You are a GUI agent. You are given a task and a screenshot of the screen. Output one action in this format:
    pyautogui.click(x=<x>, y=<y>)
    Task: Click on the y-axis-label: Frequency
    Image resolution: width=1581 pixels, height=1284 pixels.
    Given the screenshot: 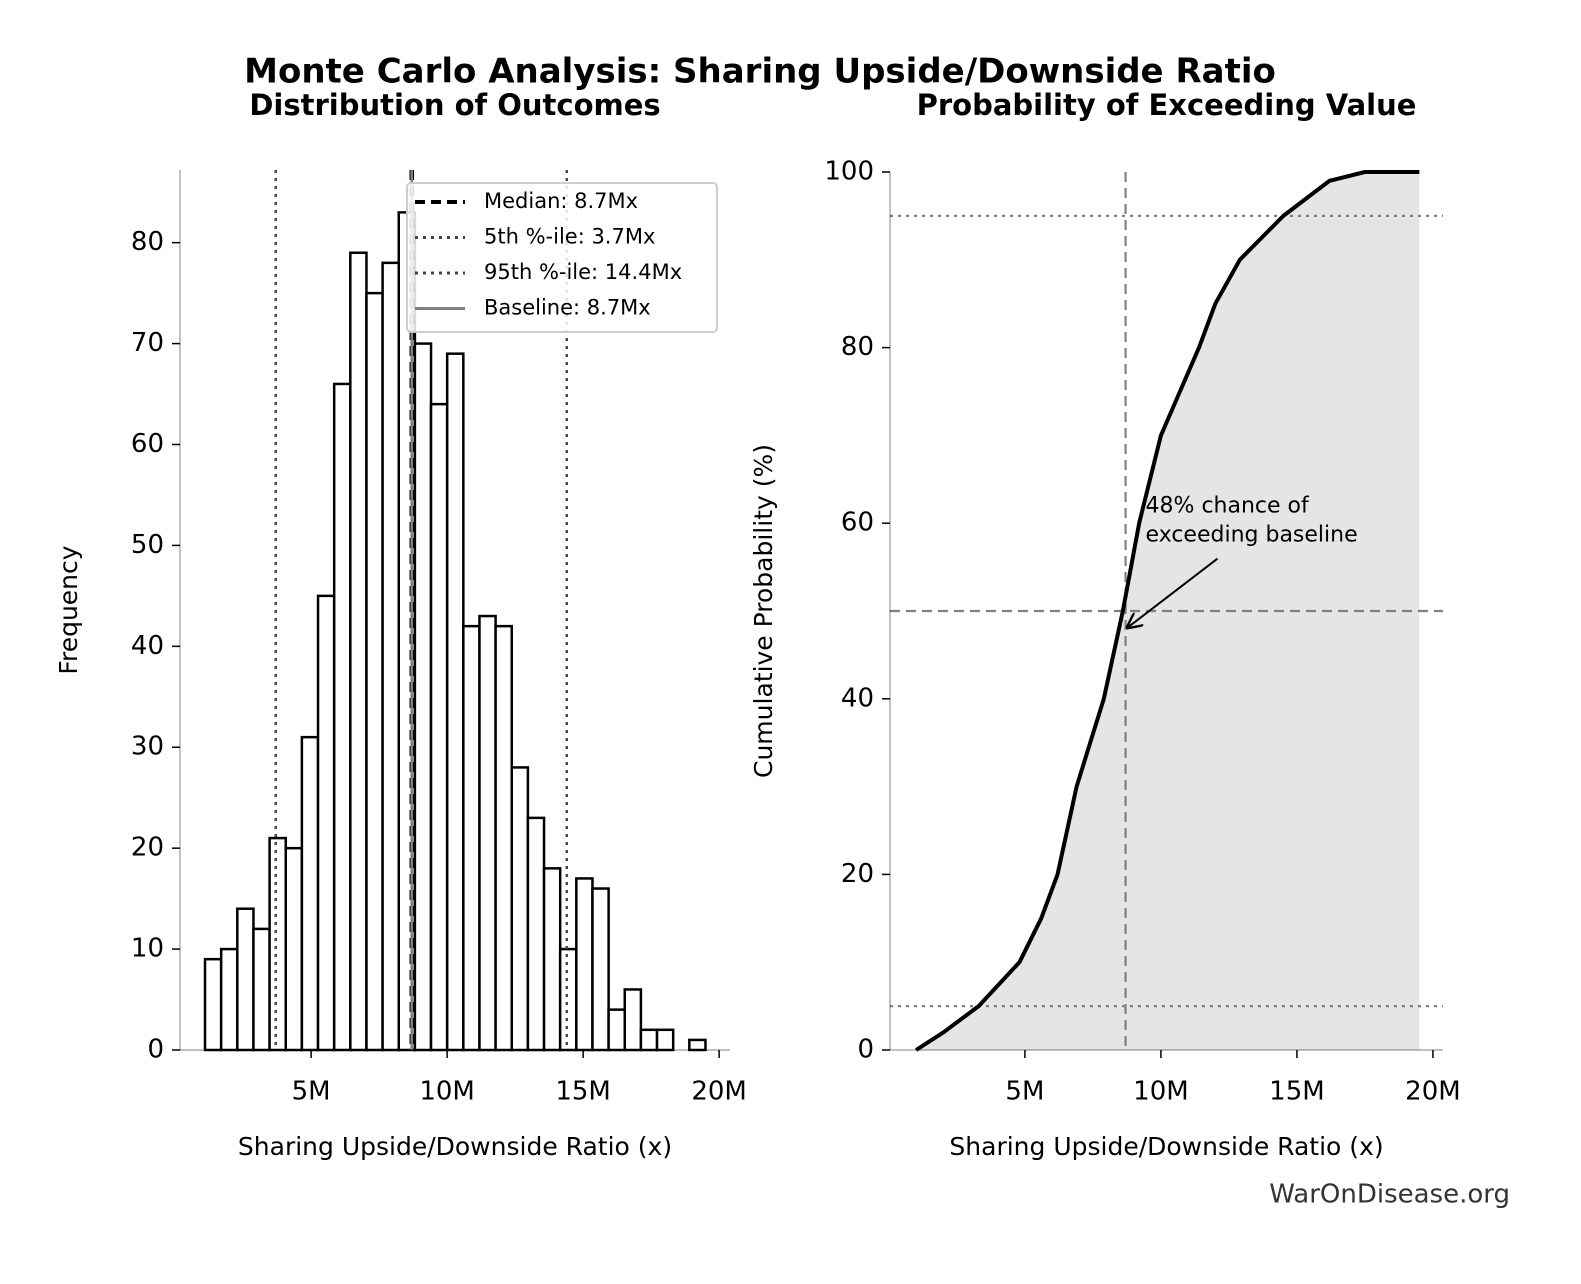 What is the action you would take?
    pyautogui.click(x=68, y=609)
    